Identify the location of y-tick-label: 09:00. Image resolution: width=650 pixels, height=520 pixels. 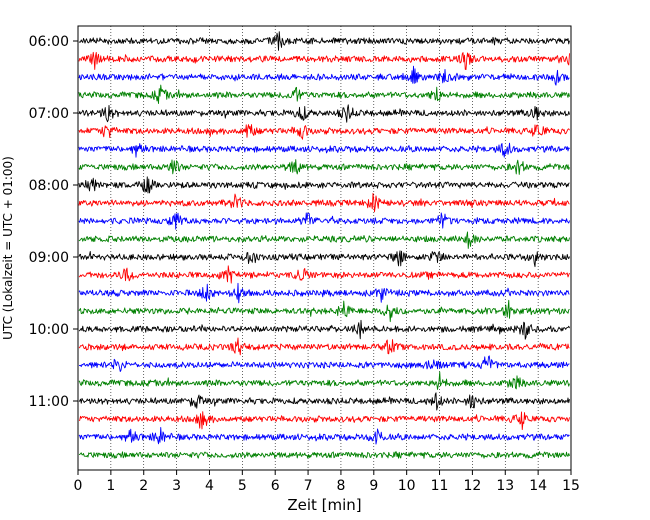
(49, 258).